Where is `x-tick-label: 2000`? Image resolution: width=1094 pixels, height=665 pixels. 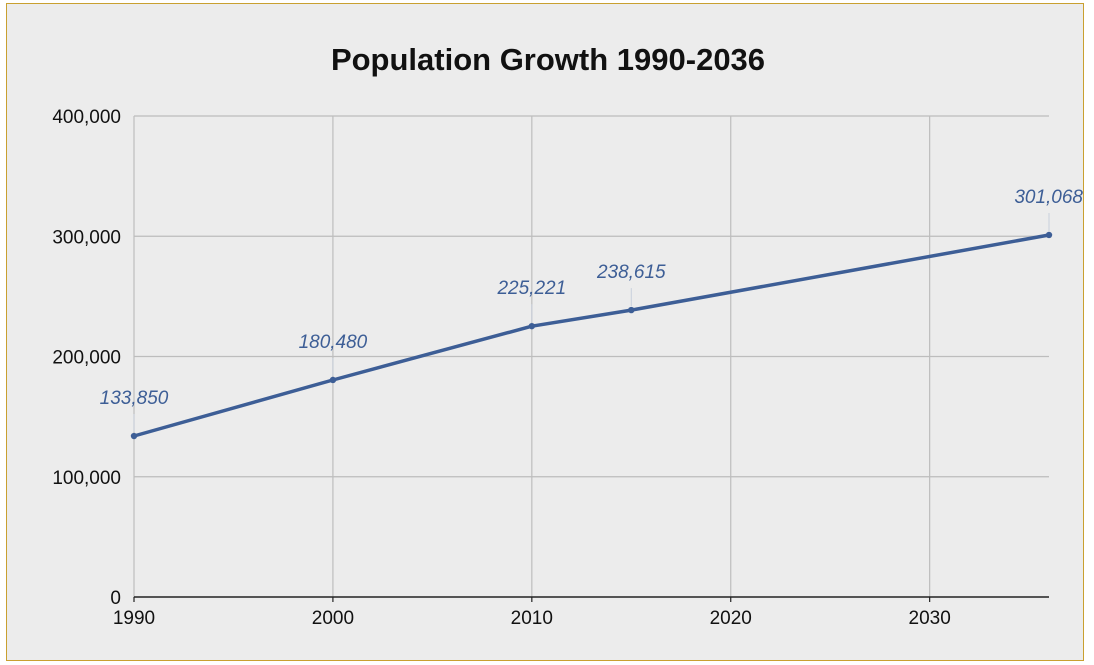
x-tick-label: 2000 is located at coordinates (333, 618).